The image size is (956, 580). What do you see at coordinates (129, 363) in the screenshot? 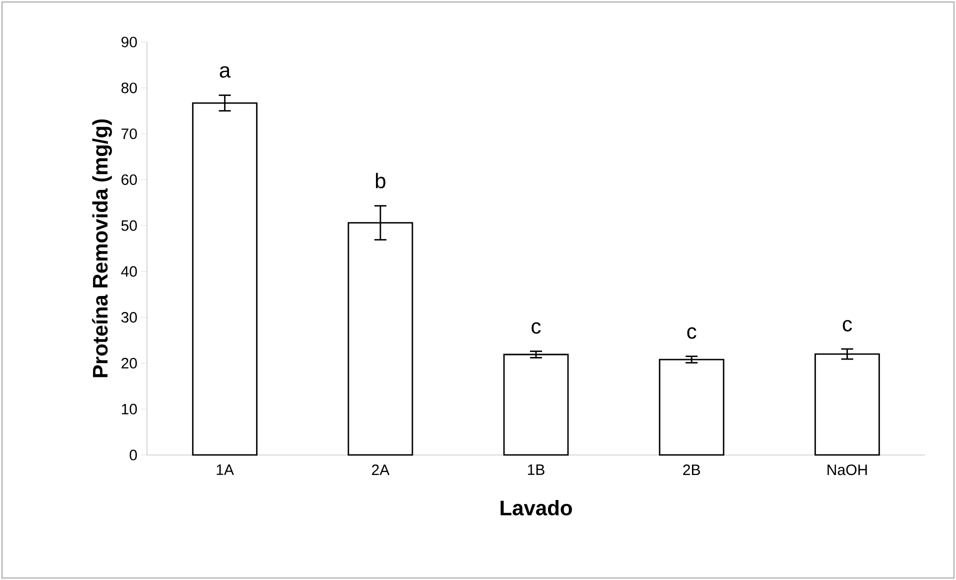
I see `y-tick-label: 20` at bounding box center [129, 363].